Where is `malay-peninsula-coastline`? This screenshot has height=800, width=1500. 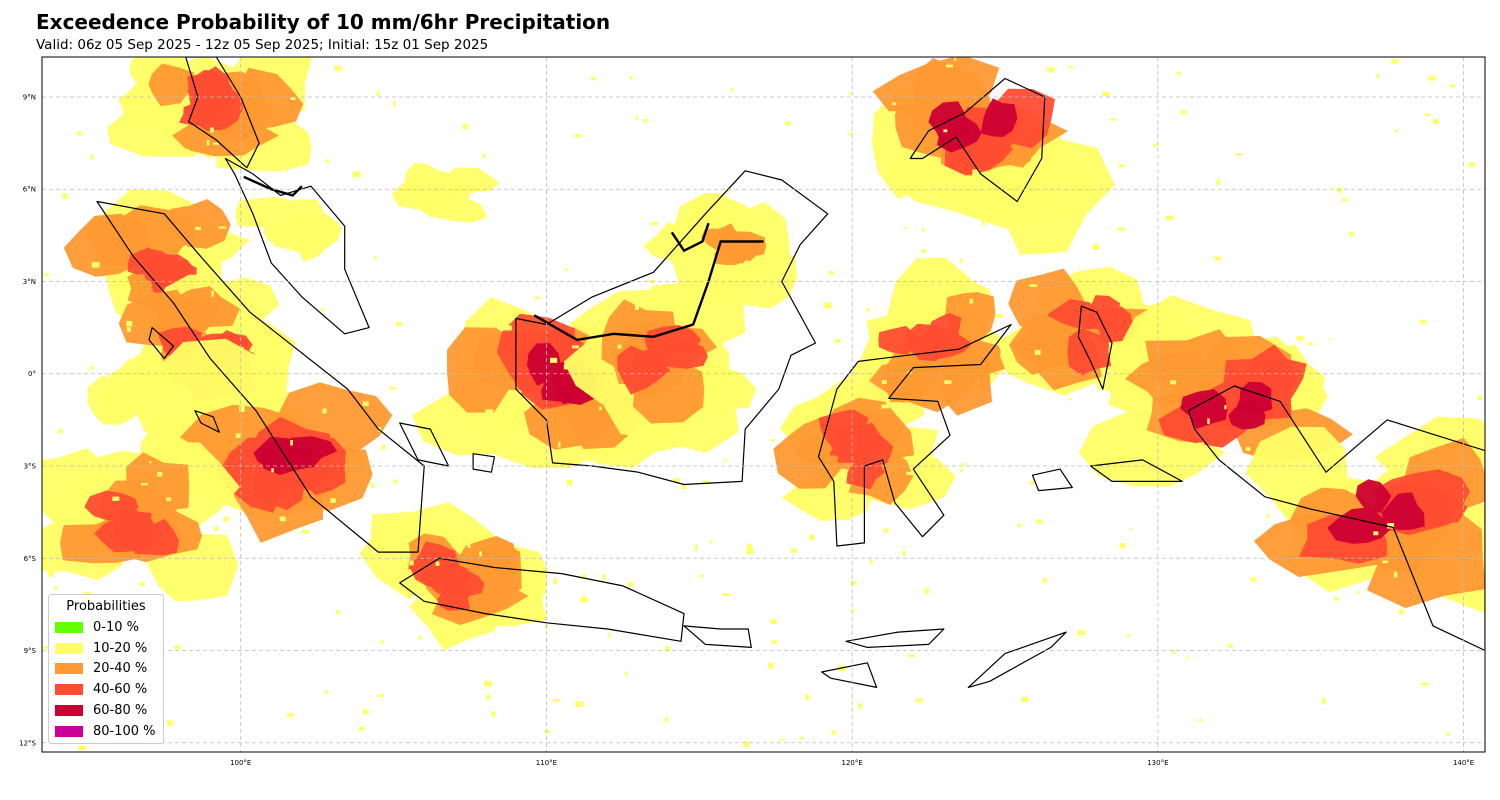
malay-peninsula-coastline is located at coordinates (297, 246).